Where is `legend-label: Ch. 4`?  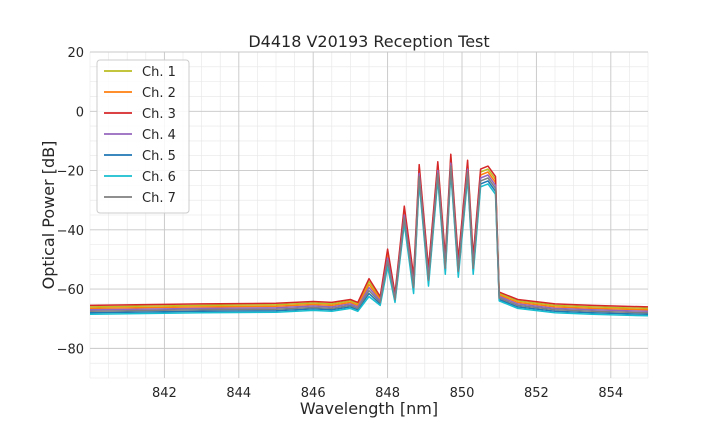 legend-label: Ch. 4 is located at coordinates (159, 135).